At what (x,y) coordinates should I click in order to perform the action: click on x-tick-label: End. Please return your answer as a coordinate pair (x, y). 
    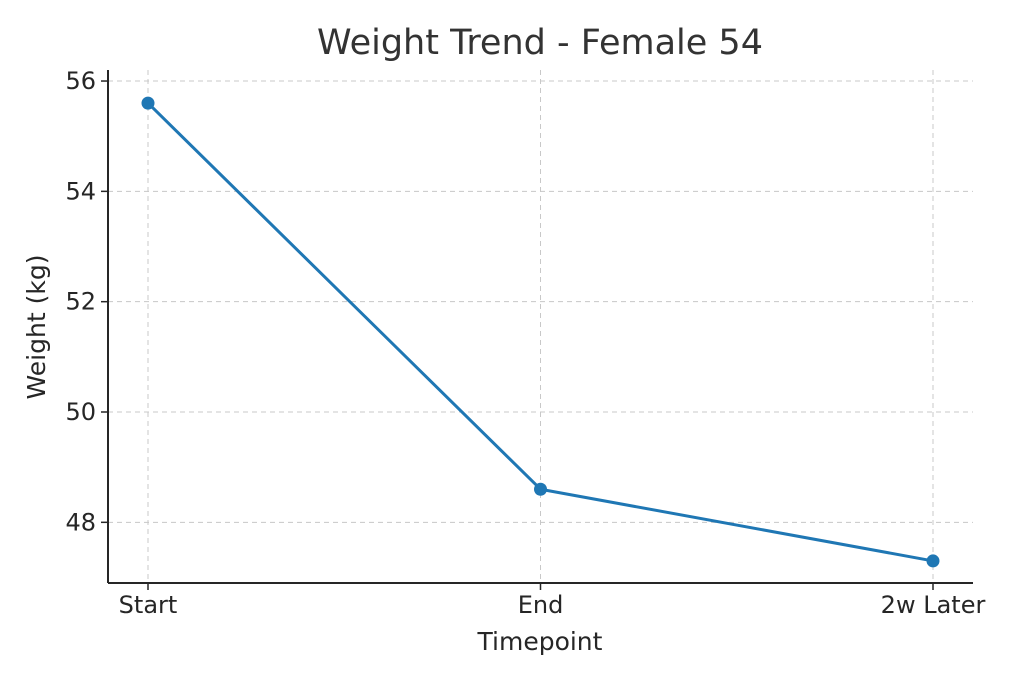
    Looking at the image, I should click on (541, 605).